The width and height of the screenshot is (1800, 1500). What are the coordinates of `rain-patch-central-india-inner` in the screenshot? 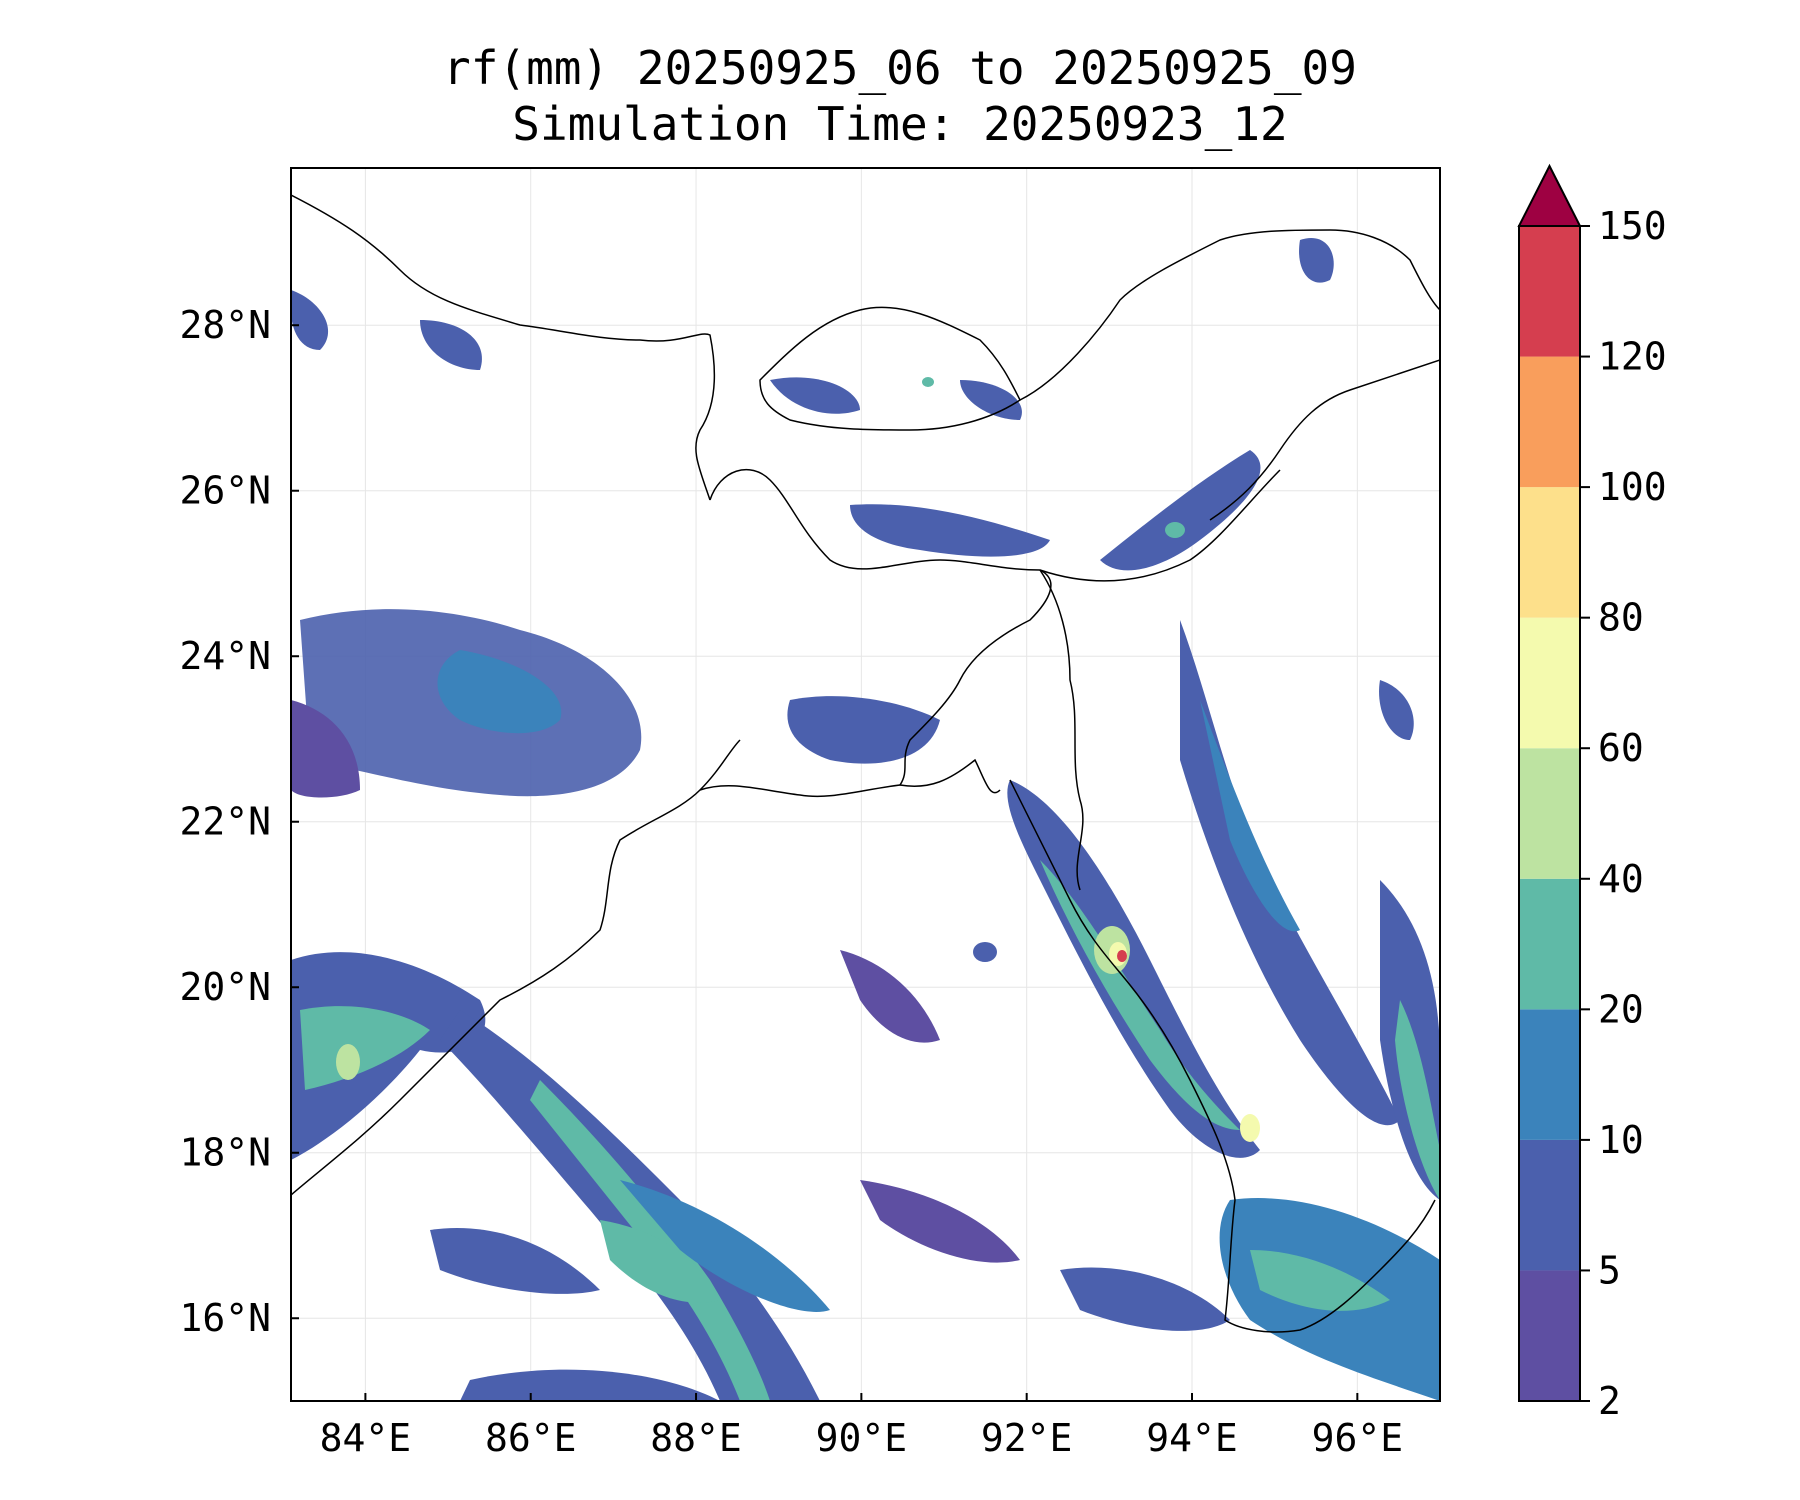 It's located at (499, 692).